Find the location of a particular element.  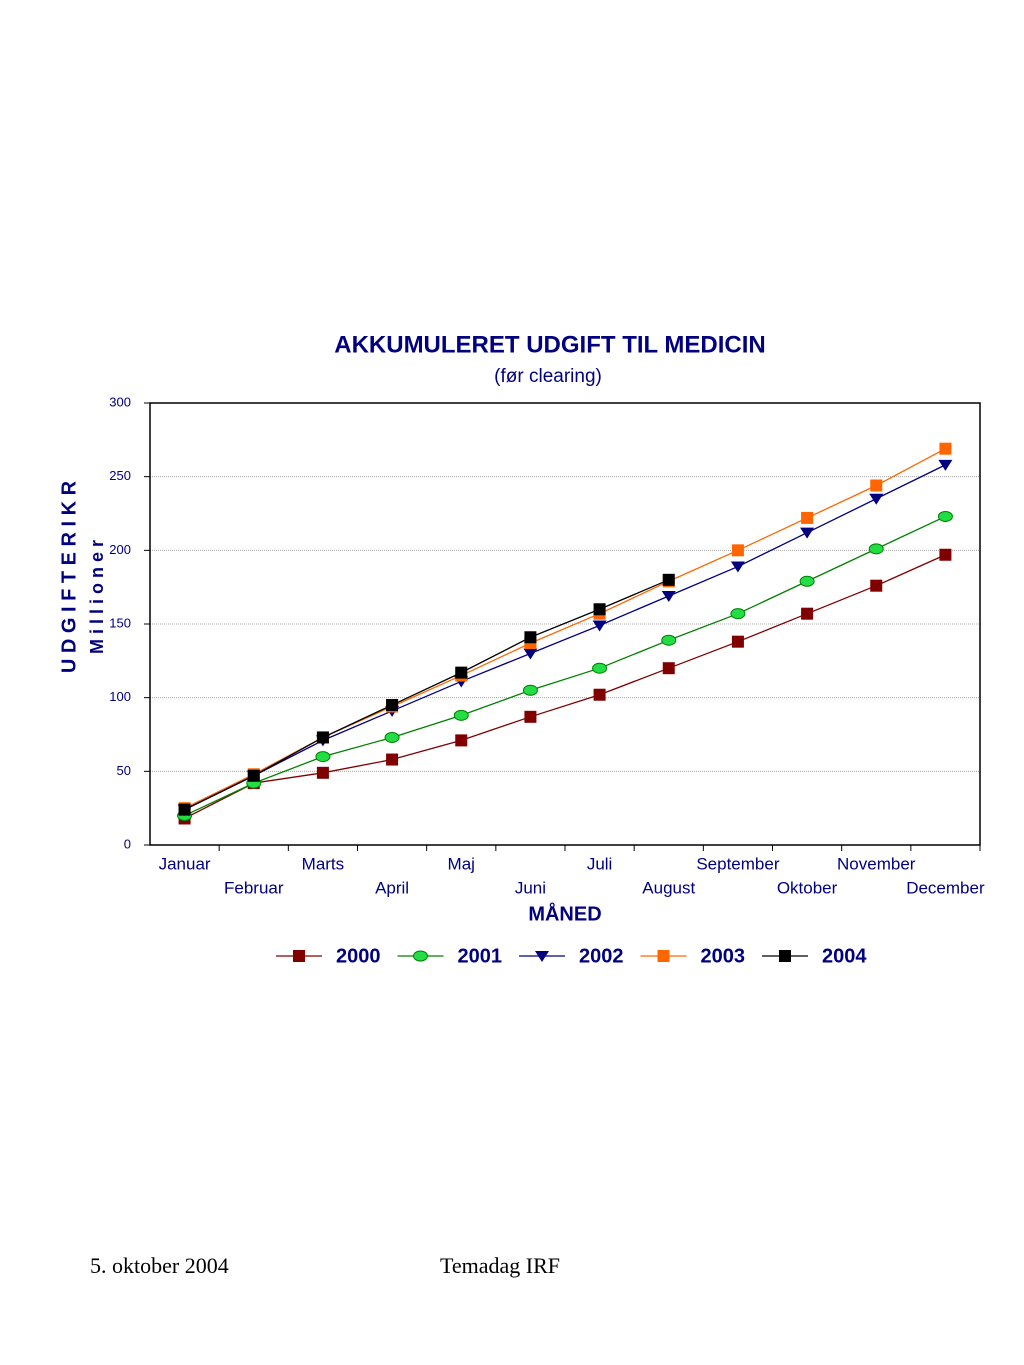

footer-event: Temadag IRF is located at coordinates (500, 1265).